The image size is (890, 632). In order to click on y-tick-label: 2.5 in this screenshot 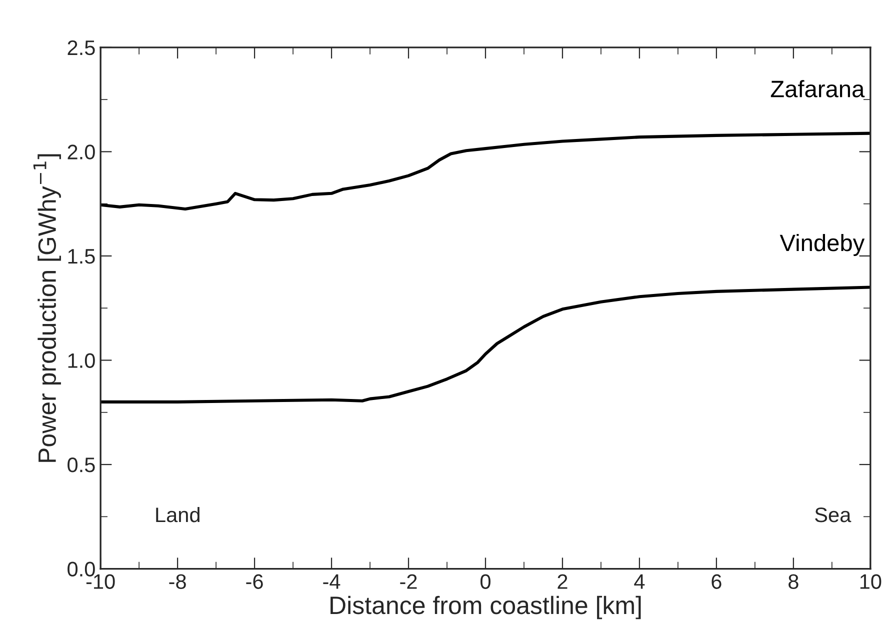, I will do `click(81, 48)`.